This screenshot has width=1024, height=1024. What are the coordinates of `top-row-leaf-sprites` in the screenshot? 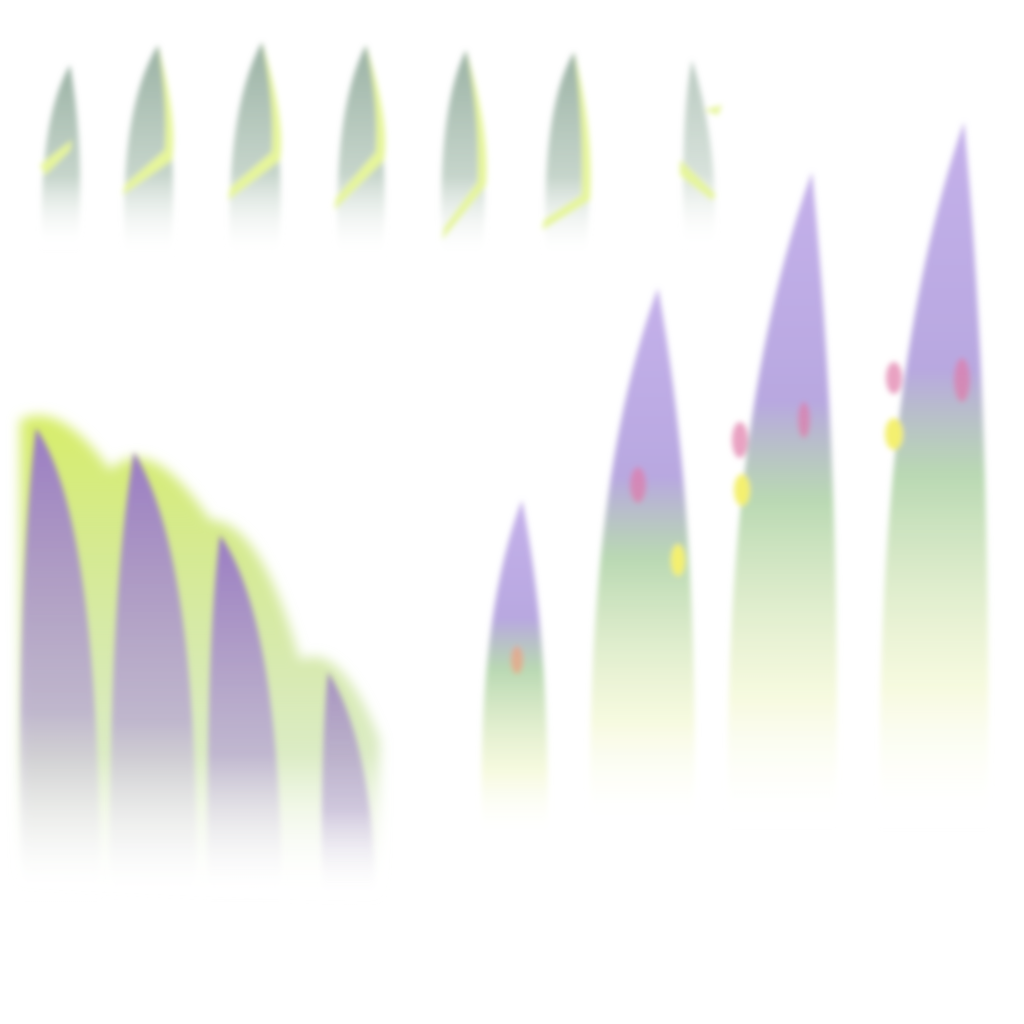 It's located at (381, 151).